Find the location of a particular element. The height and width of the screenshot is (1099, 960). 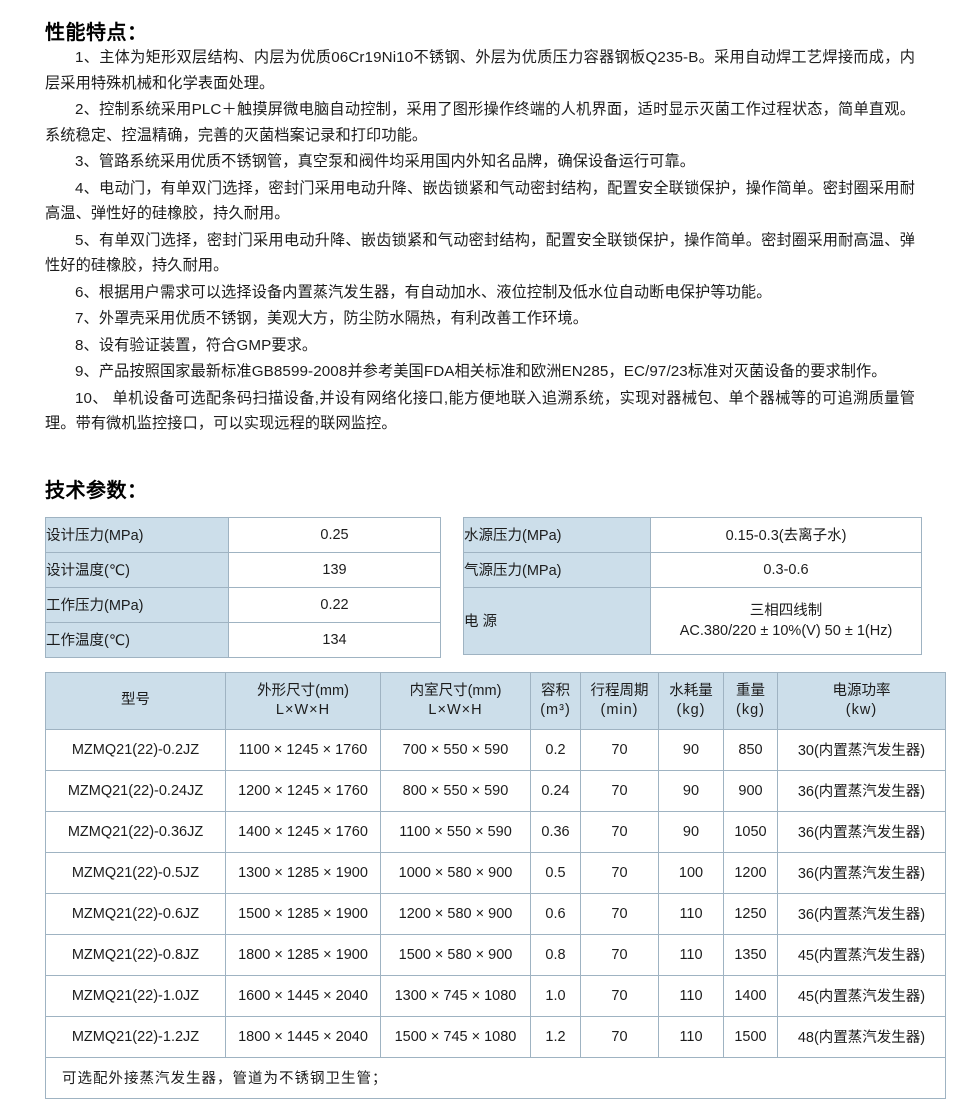

param-label: 设计温度(℃) is located at coordinates (137, 569).